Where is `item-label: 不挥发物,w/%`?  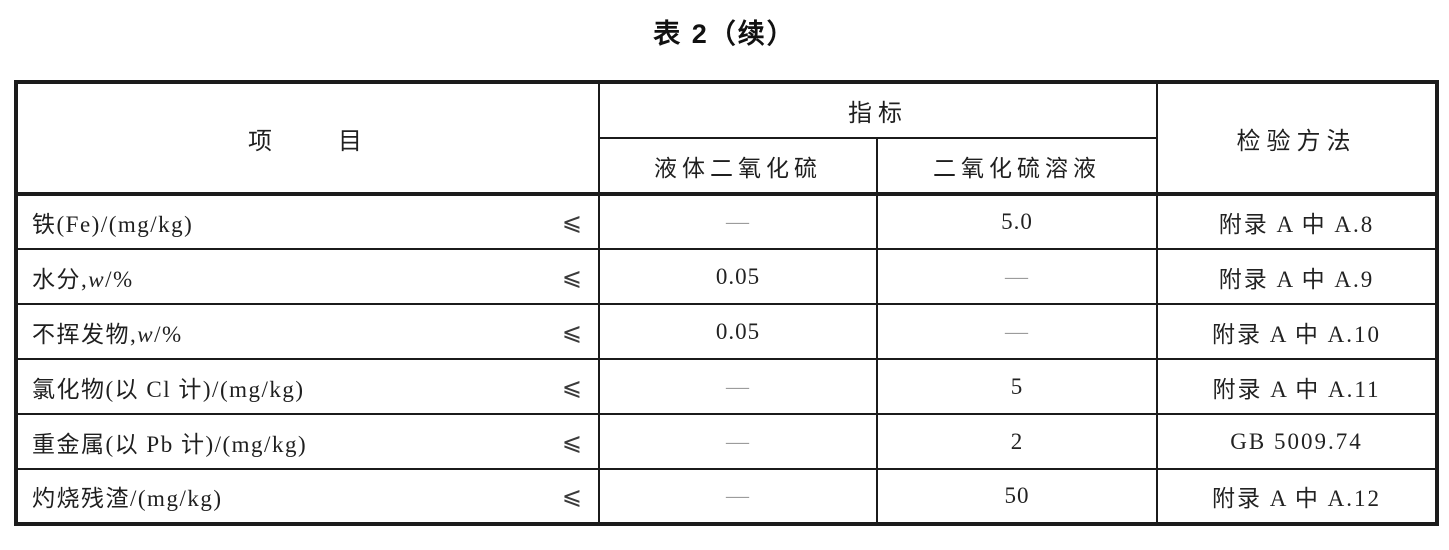
item-label: 不挥发物,w/% is located at coordinates (107, 334).